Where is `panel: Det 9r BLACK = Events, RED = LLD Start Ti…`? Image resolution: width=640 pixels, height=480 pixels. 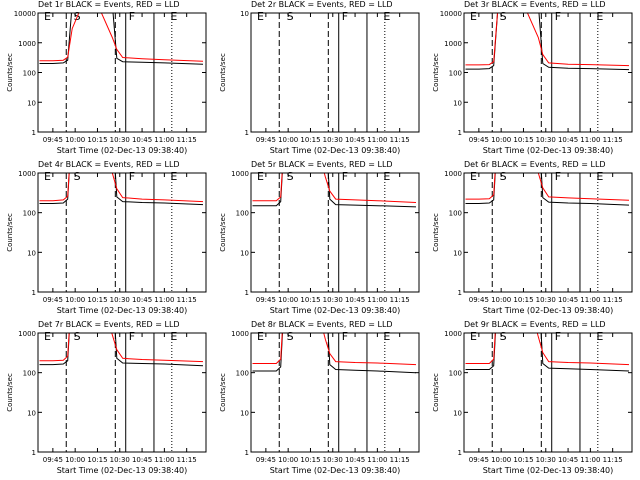 panel: Det 9r BLACK = Events, RED = LLD Start Ti… is located at coordinates (532, 397).